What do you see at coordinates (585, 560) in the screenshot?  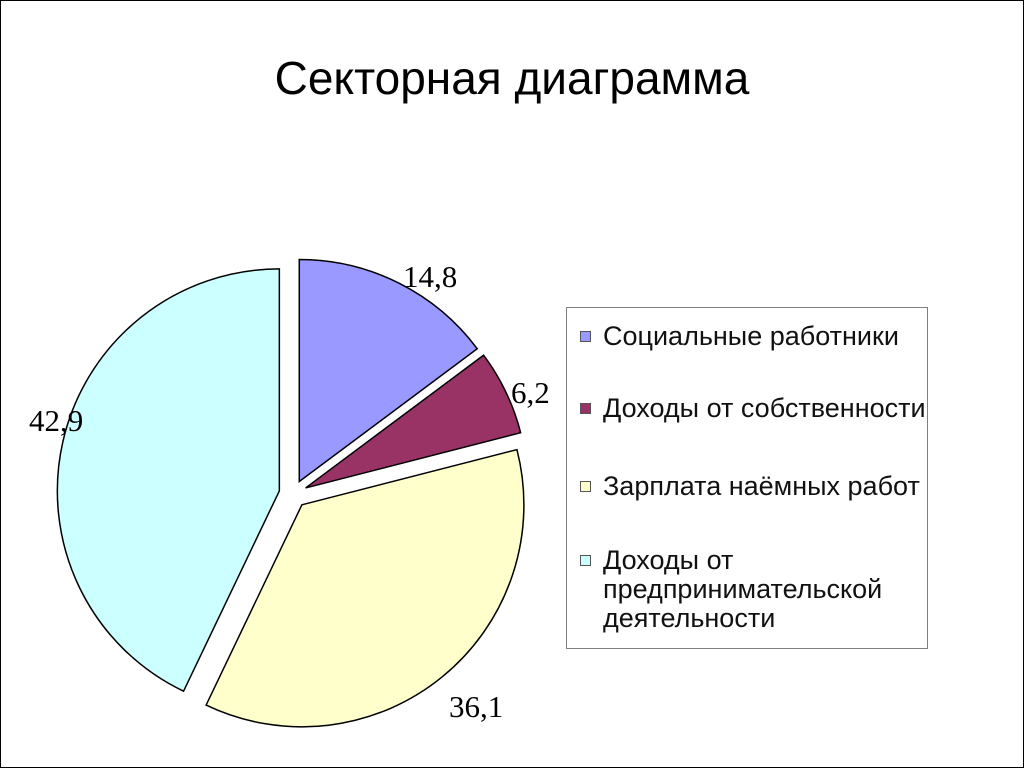 I see `legend-swatch-business` at bounding box center [585, 560].